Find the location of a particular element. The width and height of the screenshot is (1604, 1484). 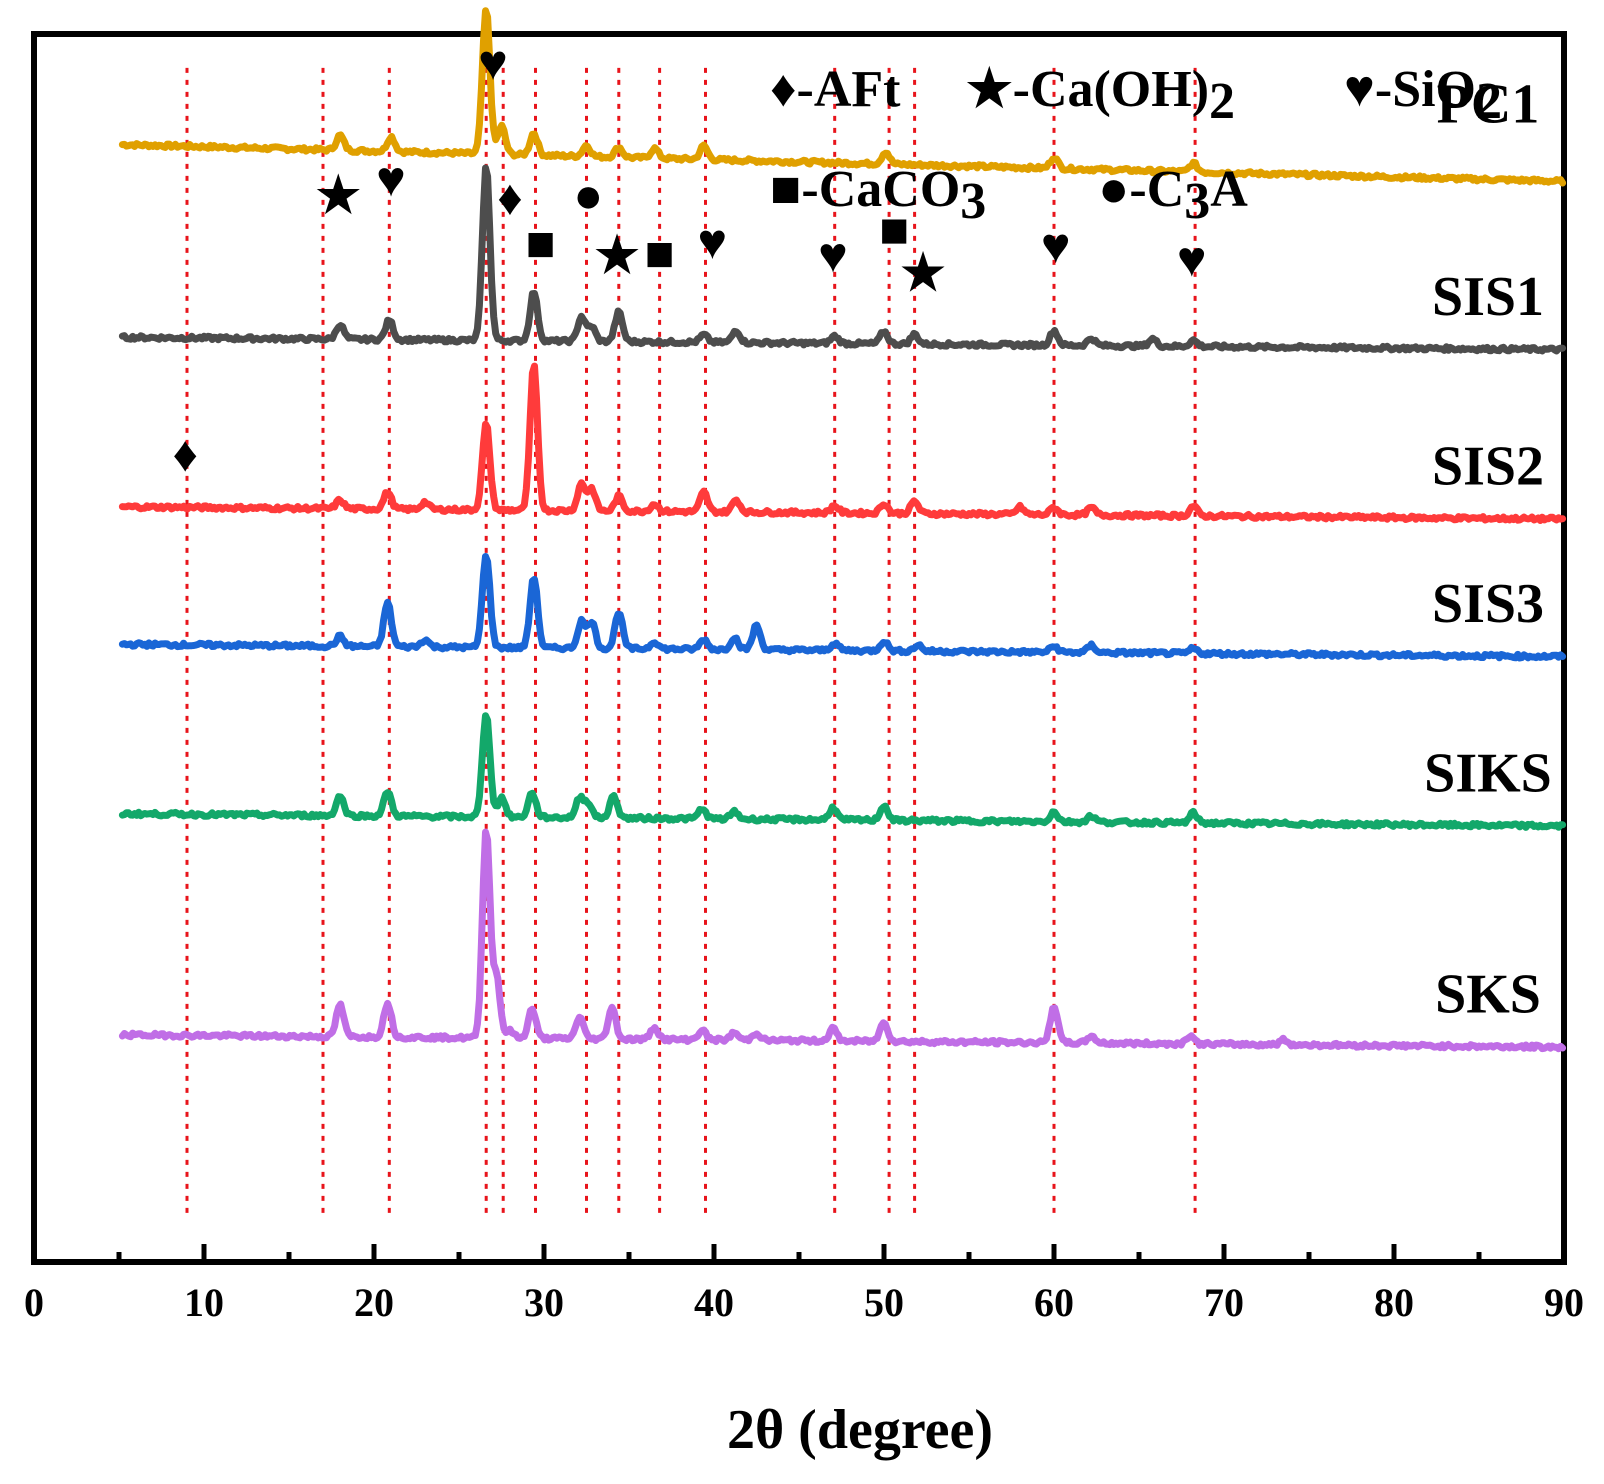

x-tick-label-40: 40 is located at coordinates (714, 1302).